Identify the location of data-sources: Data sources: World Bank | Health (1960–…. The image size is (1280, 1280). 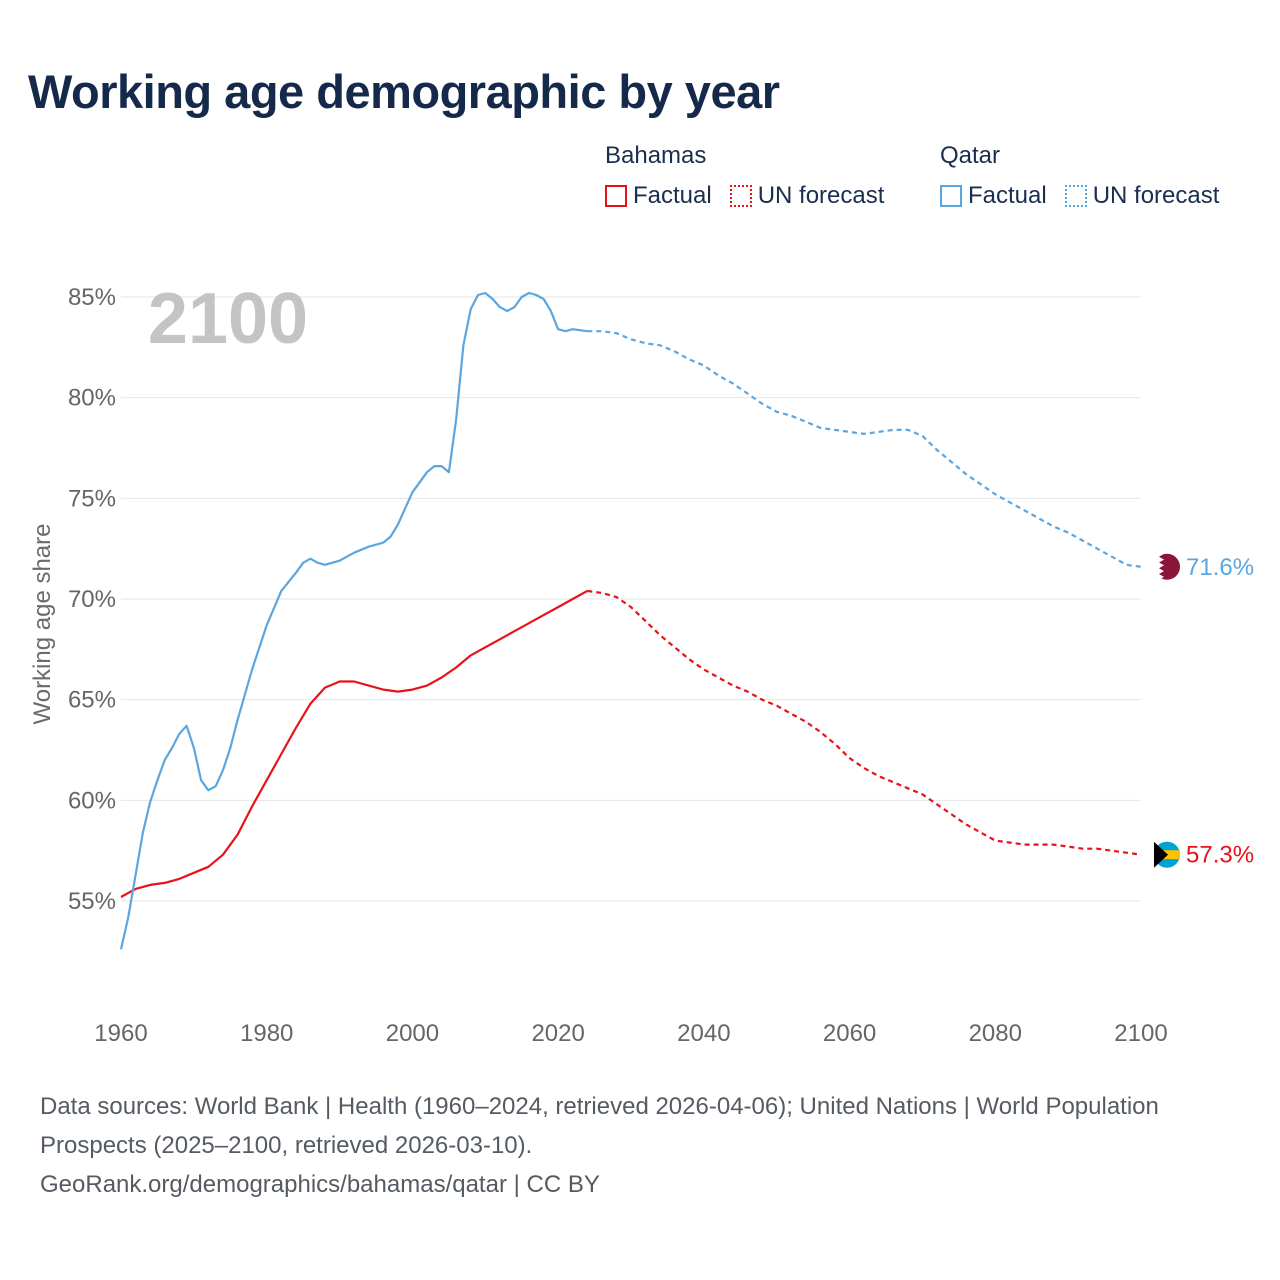
(599, 1126).